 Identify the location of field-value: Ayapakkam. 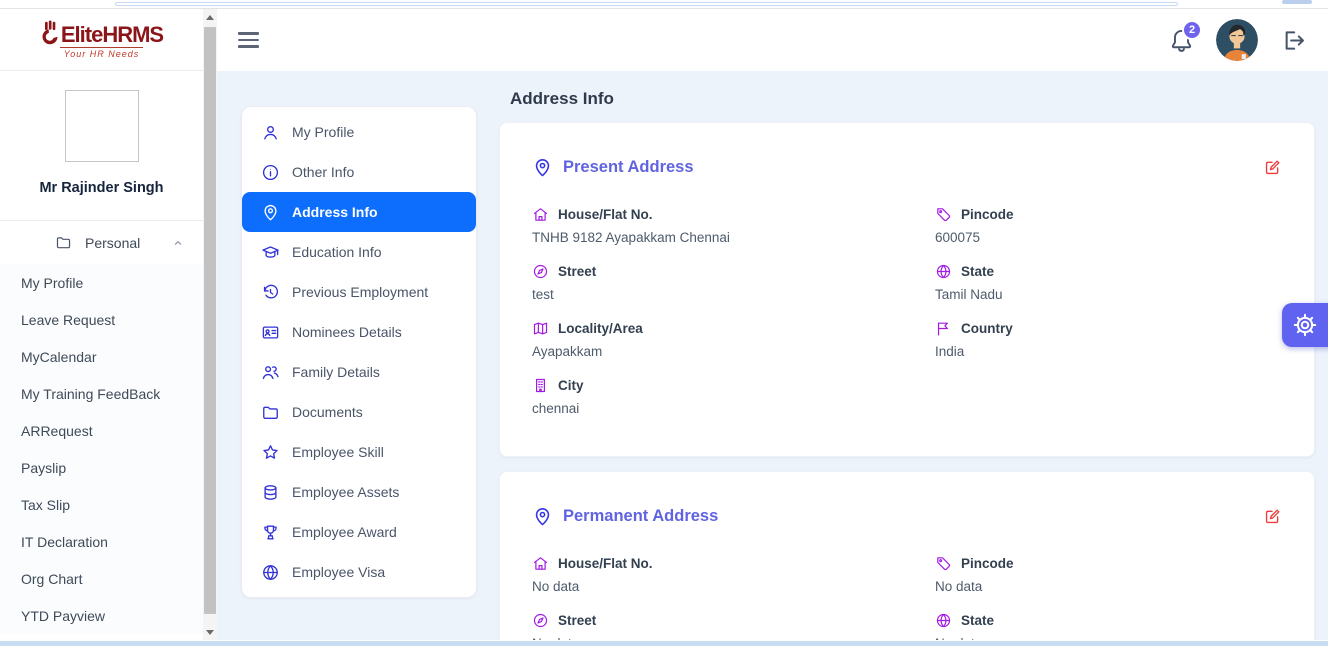
(567, 351).